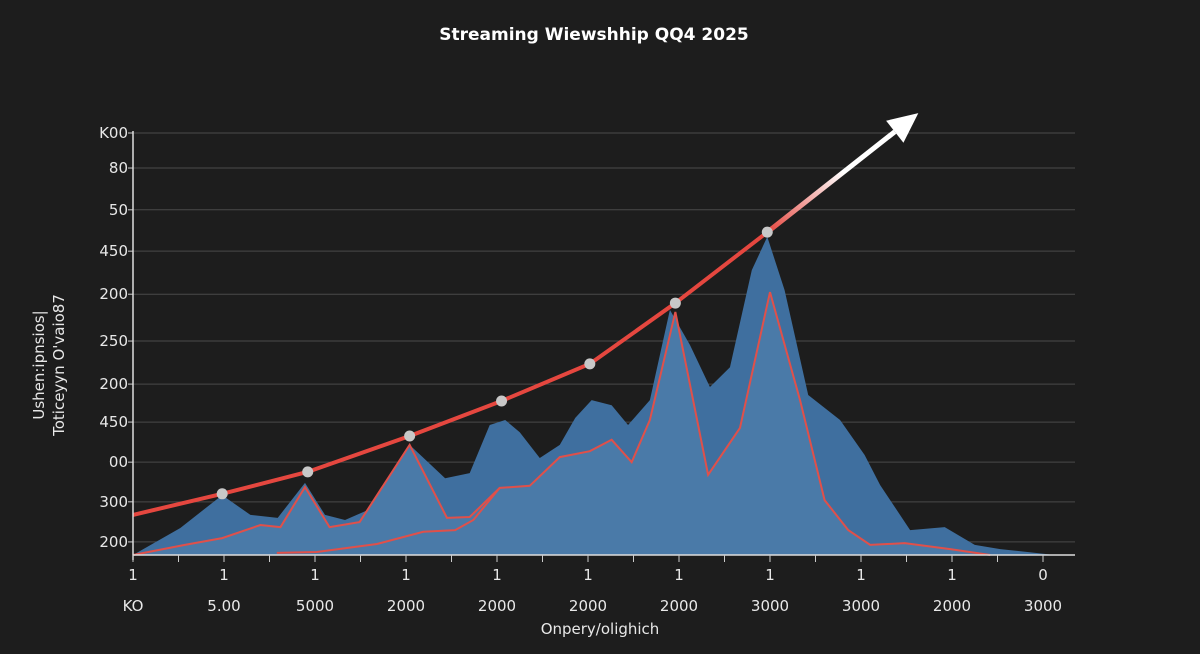  I want to click on chart-title: Streaming Wiewshhip QQ4 2025, so click(594, 35).